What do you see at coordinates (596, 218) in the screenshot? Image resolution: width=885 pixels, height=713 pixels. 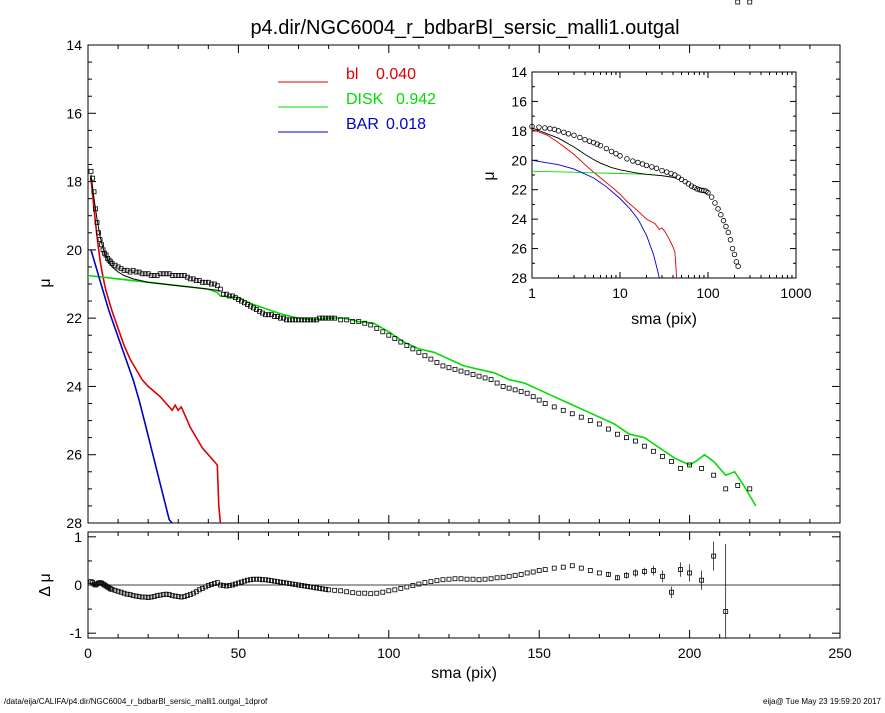 I see `inset-series-line-bar` at bounding box center [596, 218].